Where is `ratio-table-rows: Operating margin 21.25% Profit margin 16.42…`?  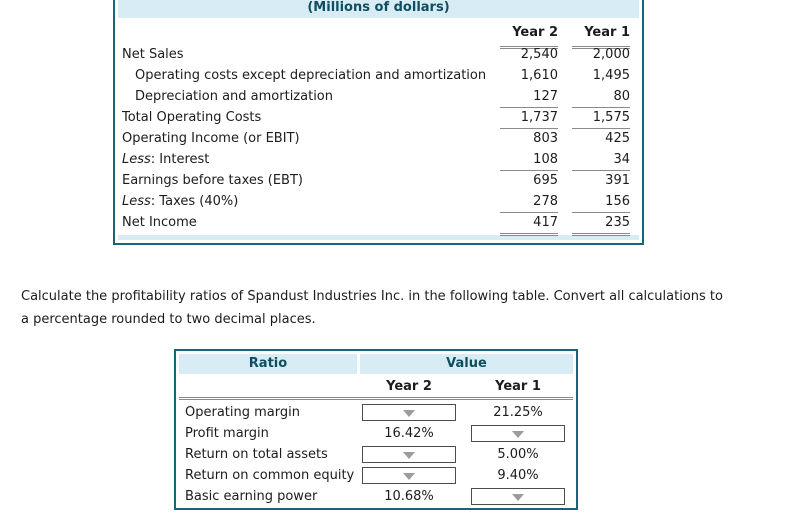 ratio-table-rows: Operating margin 21.25% Profit margin 16.42… is located at coordinates (376, 454).